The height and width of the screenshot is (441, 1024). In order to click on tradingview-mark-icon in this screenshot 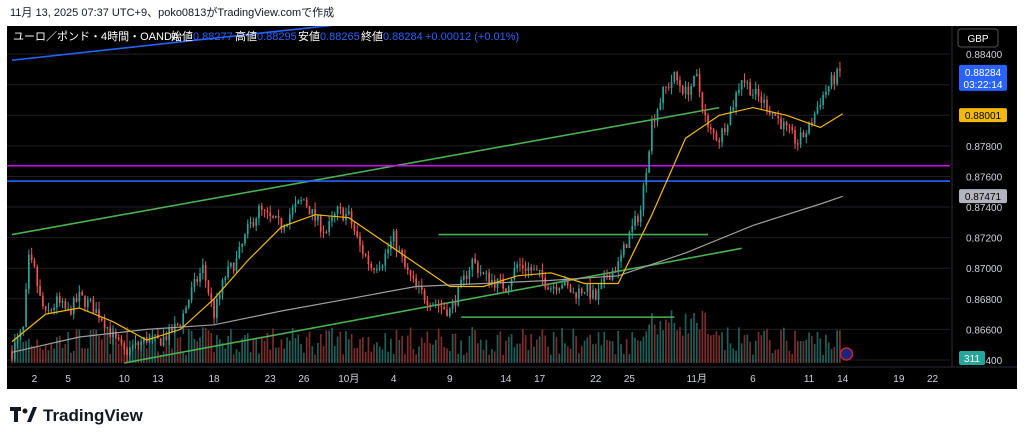, I will do `click(23, 414)`.